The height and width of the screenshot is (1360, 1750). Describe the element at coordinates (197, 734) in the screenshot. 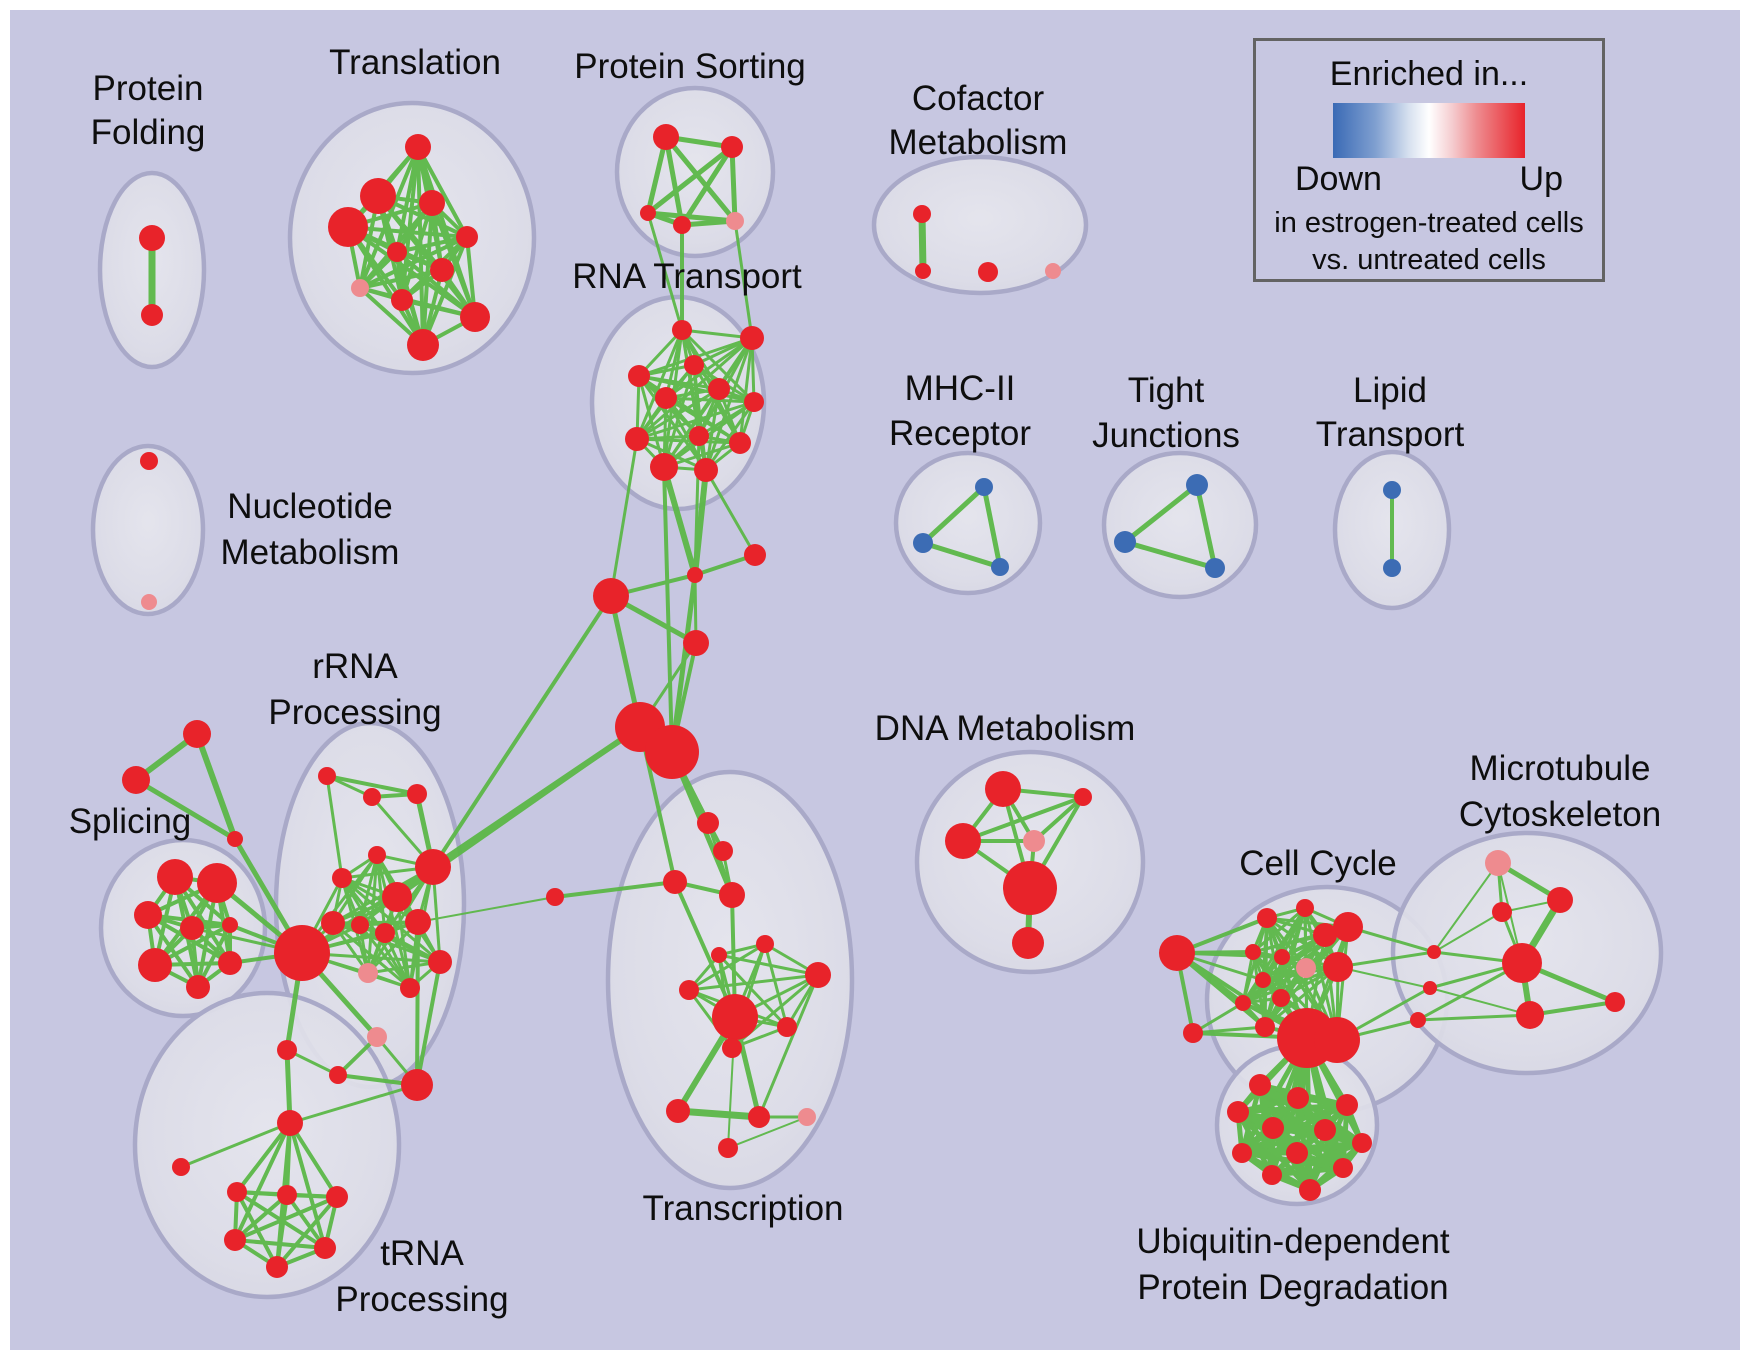

I see `node-spt1` at that location.